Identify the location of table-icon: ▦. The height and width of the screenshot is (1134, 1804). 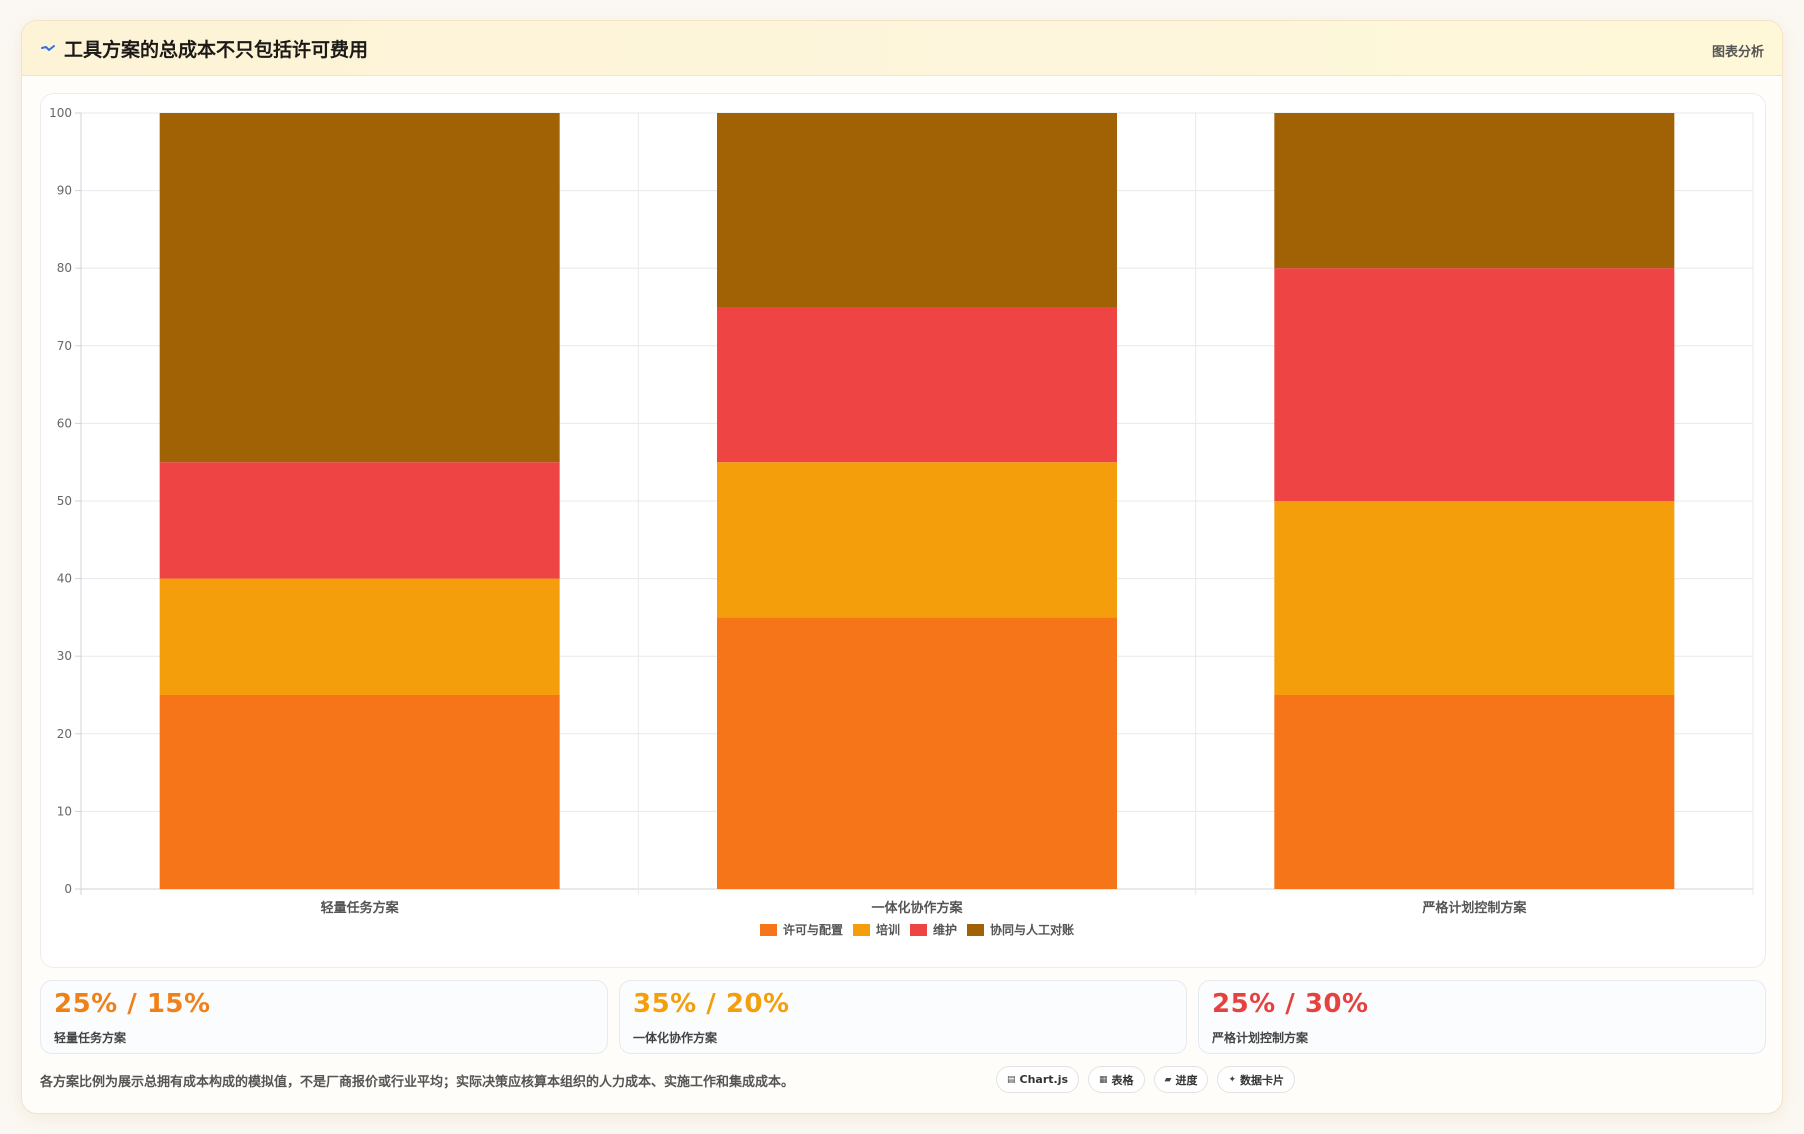
(1103, 1079).